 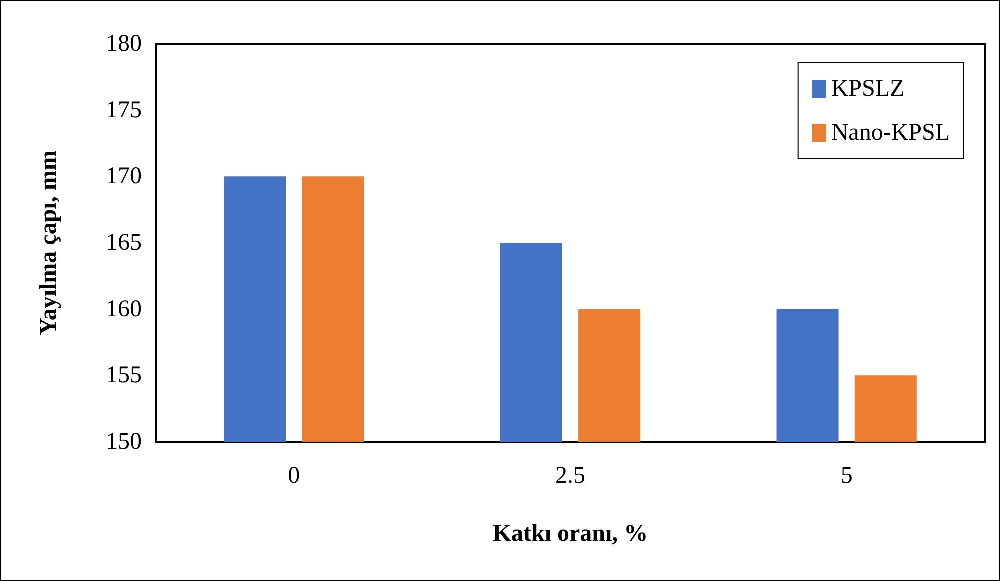 I want to click on x-tick-label: 2.5, so click(x=571, y=476).